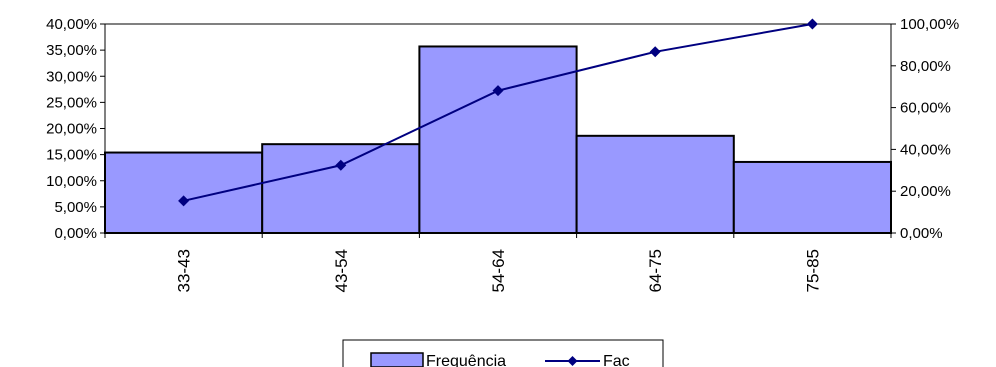 This screenshot has height=367, width=996. Describe the element at coordinates (75, 233) in the screenshot. I see `left-tick-label: 0,00%` at that location.